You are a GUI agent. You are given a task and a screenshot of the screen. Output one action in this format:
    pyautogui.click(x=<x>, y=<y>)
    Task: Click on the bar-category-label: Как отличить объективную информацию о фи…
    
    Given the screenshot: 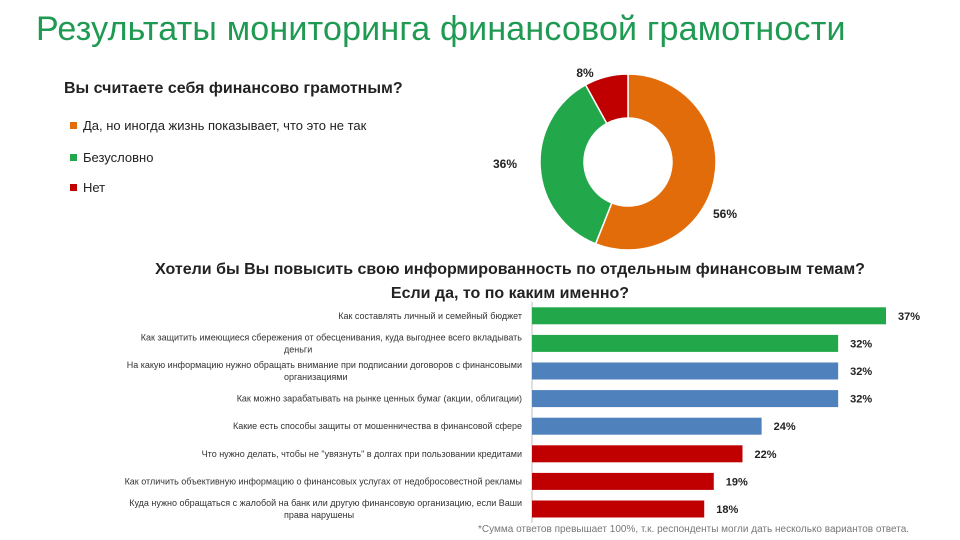 What is the action you would take?
    pyautogui.click(x=323, y=481)
    